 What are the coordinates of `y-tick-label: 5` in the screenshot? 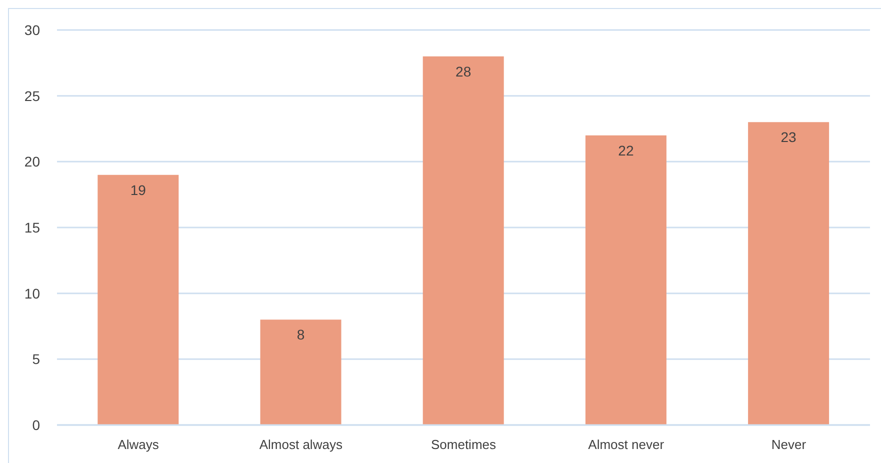 It's located at (36, 359).